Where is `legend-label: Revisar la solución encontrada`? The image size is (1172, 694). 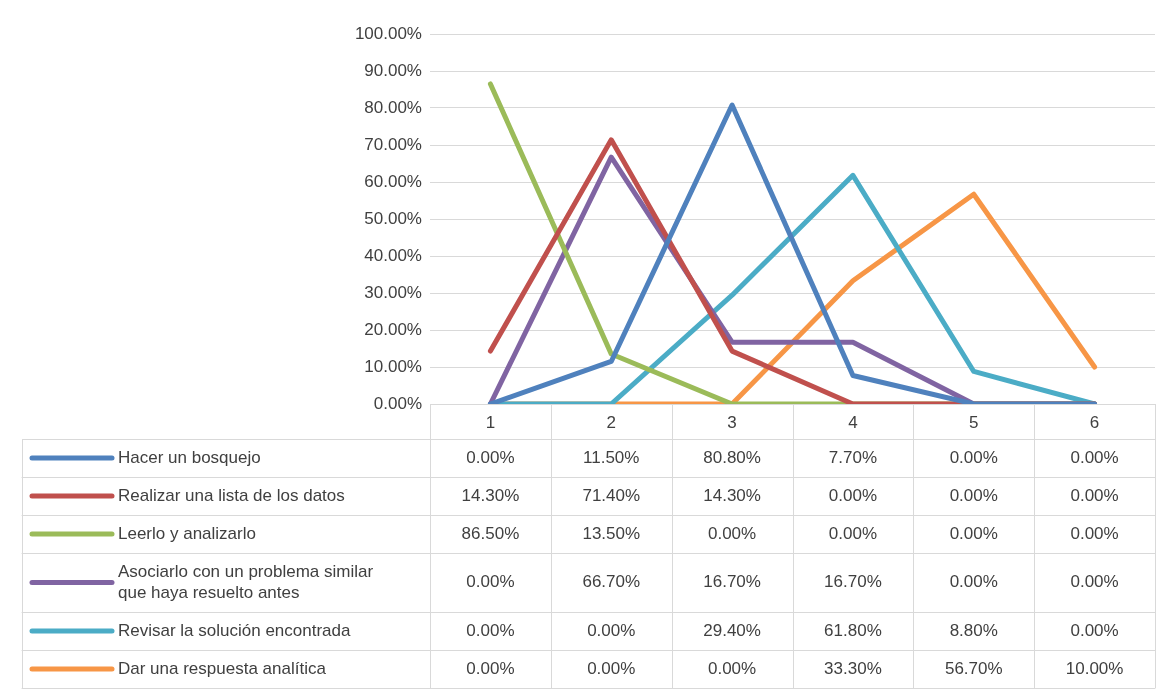 legend-label: Revisar la solución encontrada is located at coordinates (235, 630).